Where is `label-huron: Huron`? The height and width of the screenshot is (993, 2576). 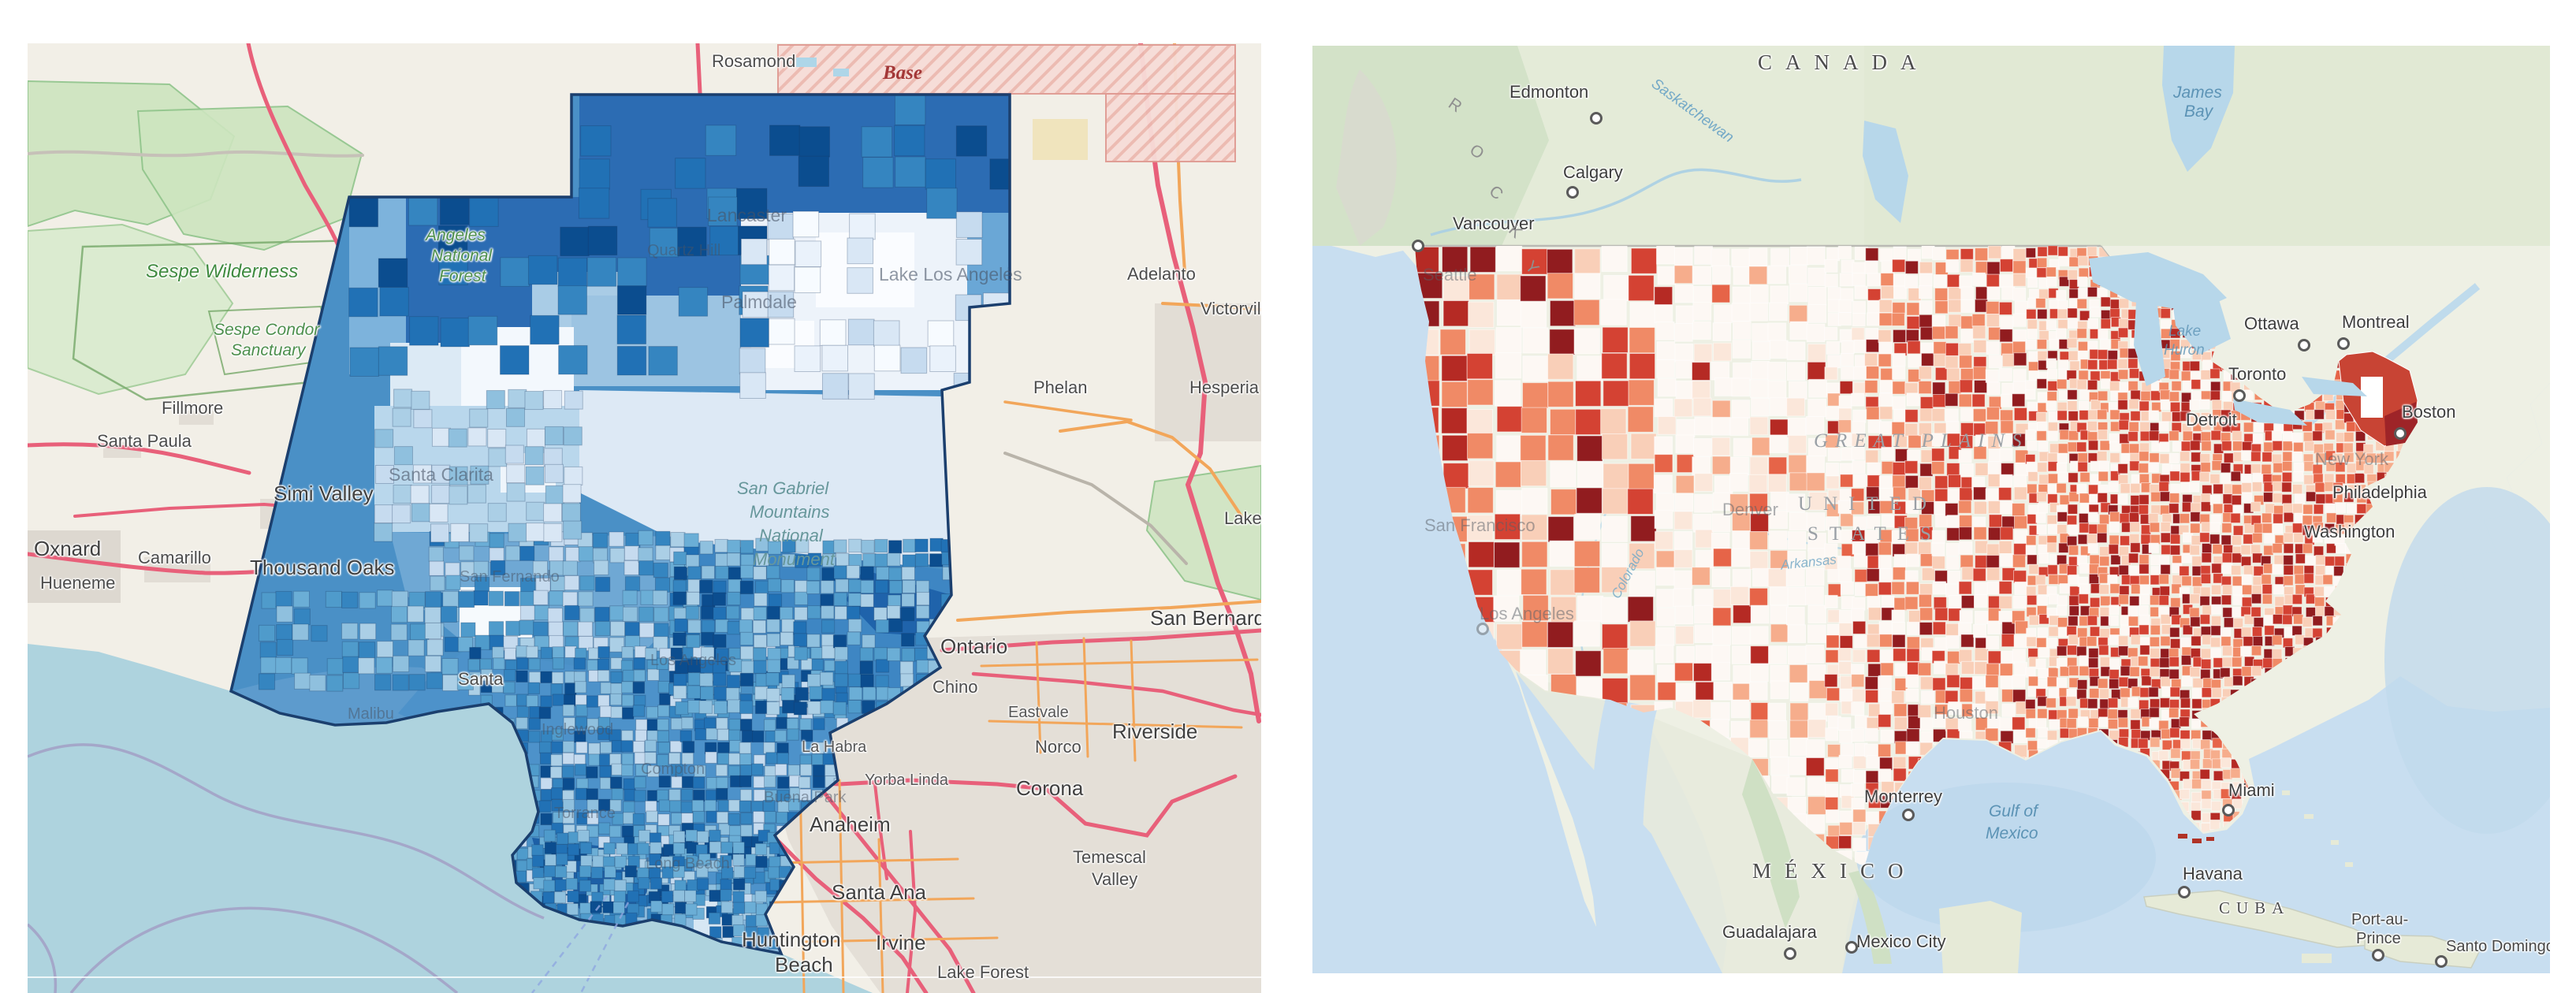
label-huron: Huron is located at coordinates (2184, 350).